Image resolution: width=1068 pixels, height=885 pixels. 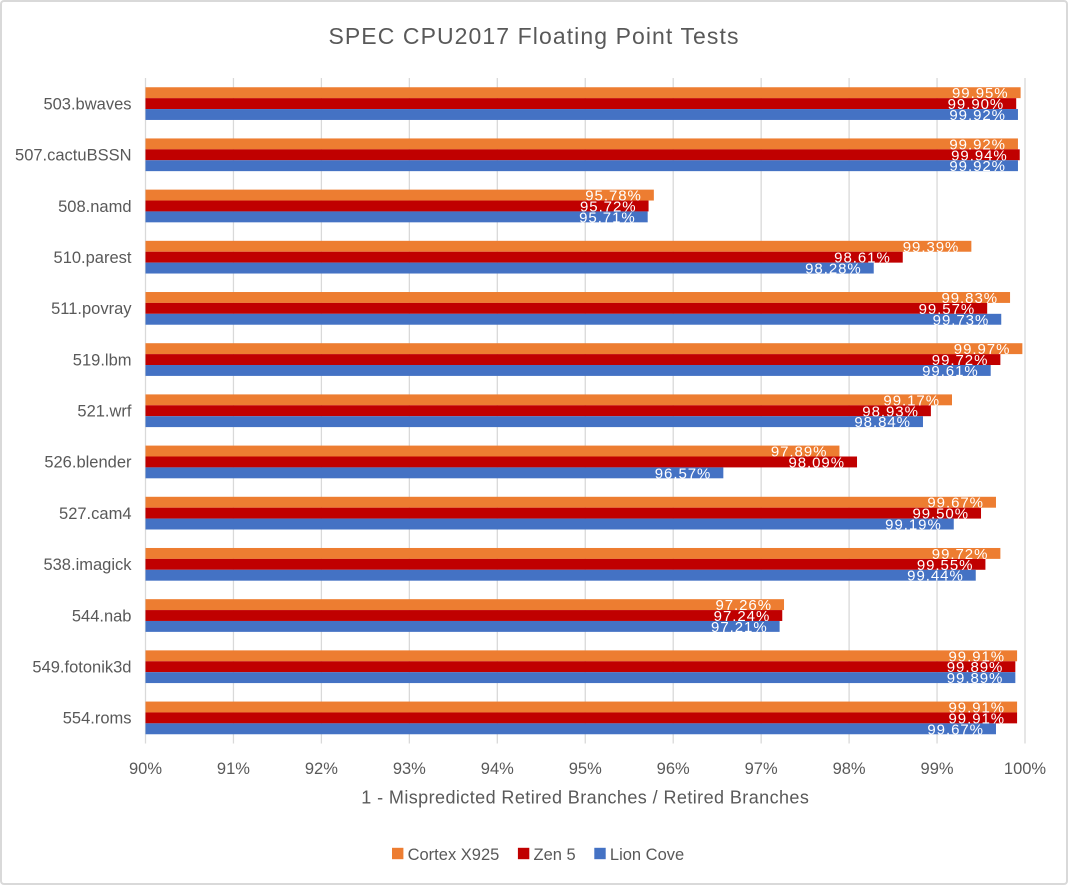 What do you see at coordinates (533, 36) in the screenshot?
I see `svg-text:SPEC CPU2017 Floating Point Te: SPEC CPU2017 Floating Point Tests` at bounding box center [533, 36].